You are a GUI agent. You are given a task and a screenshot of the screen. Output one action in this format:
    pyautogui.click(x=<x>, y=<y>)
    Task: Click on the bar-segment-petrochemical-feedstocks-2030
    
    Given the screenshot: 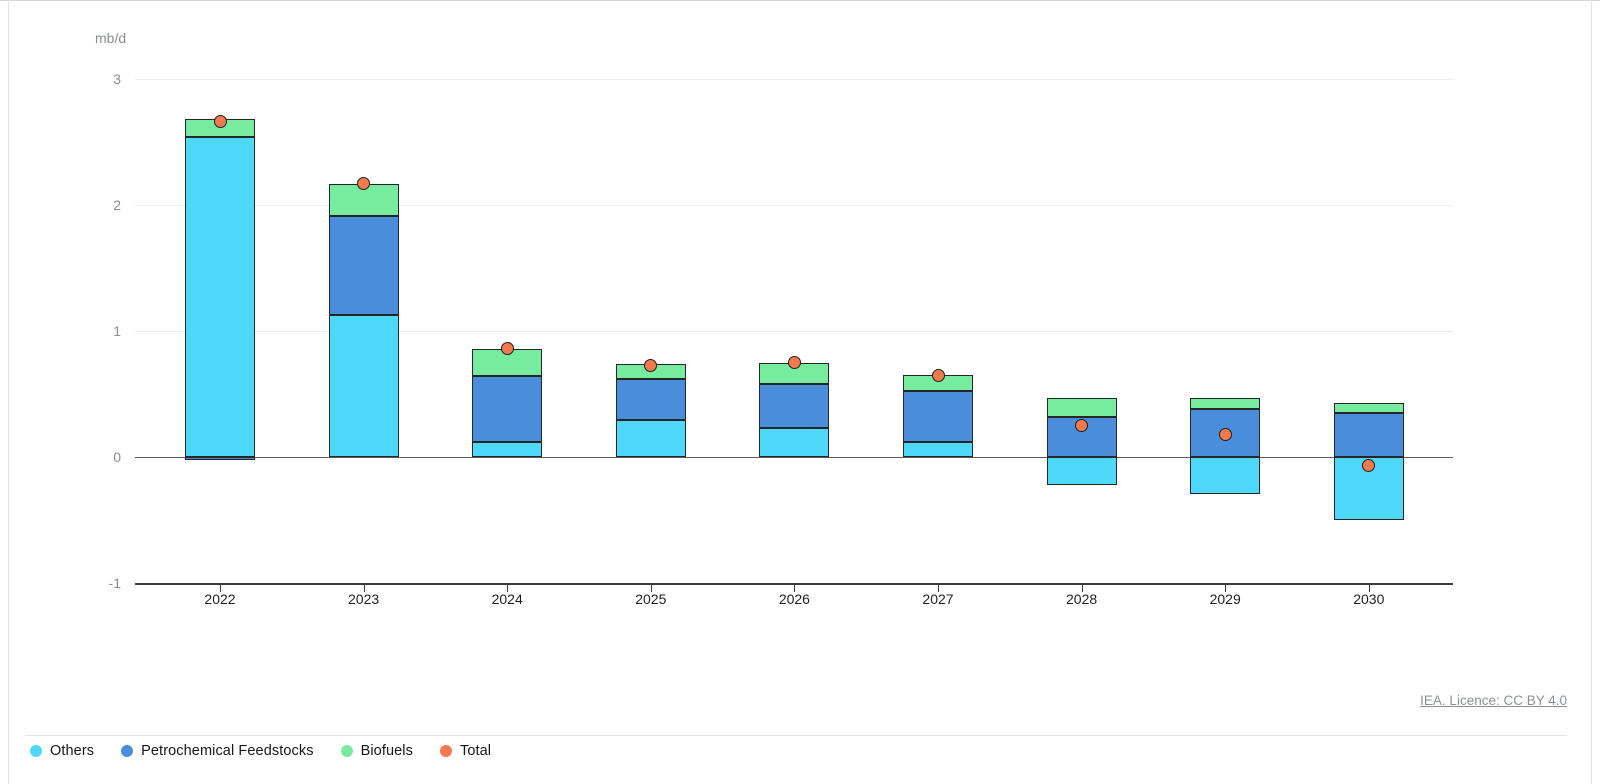 What is the action you would take?
    pyautogui.click(x=1368, y=434)
    